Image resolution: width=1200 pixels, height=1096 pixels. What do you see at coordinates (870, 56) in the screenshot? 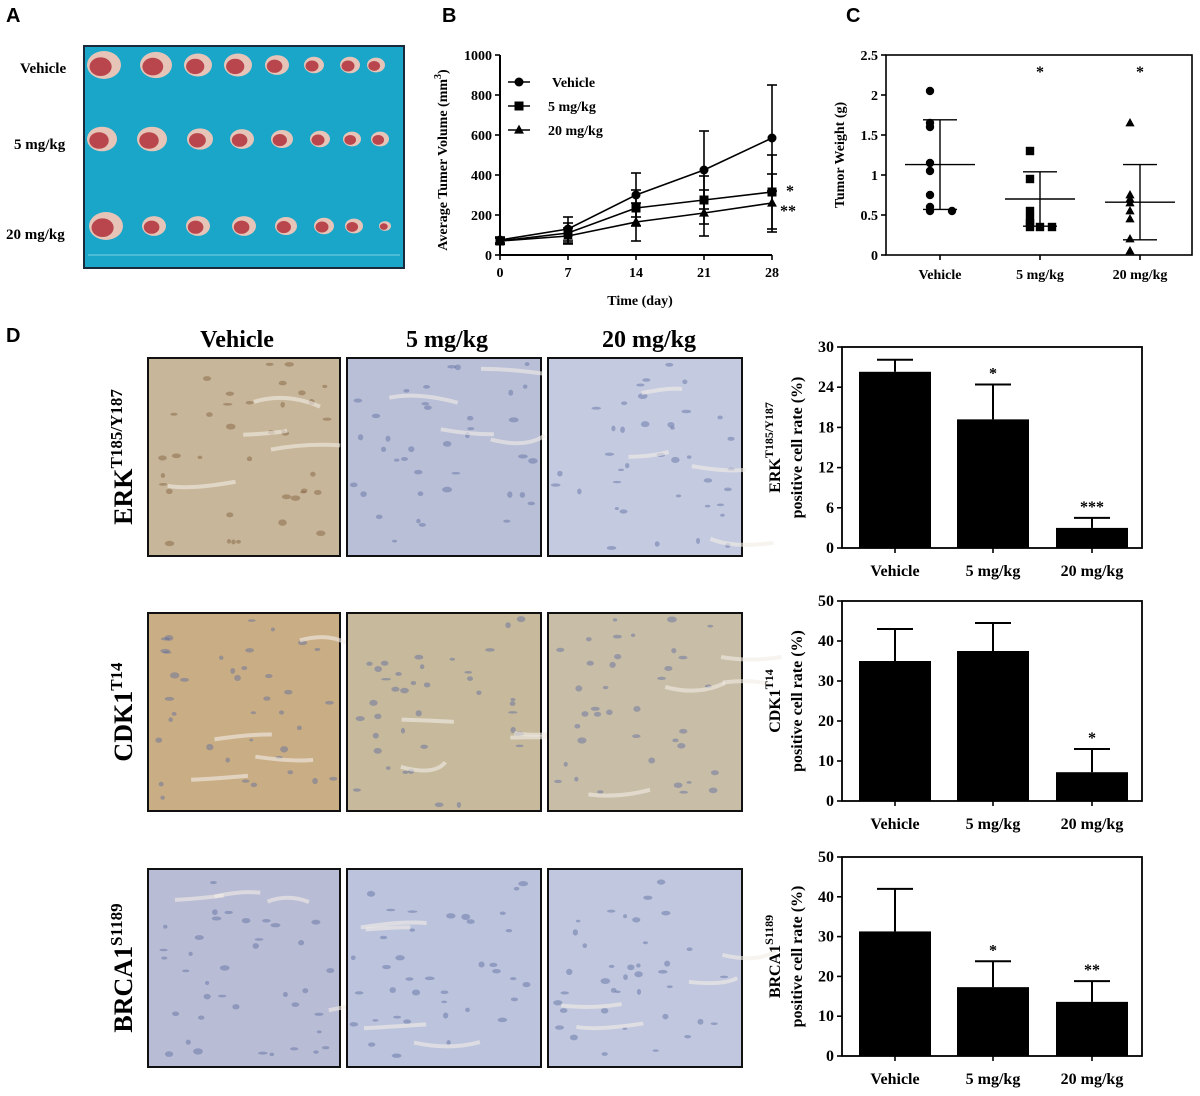
I see `y-tick-label: 2.5` at bounding box center [870, 56].